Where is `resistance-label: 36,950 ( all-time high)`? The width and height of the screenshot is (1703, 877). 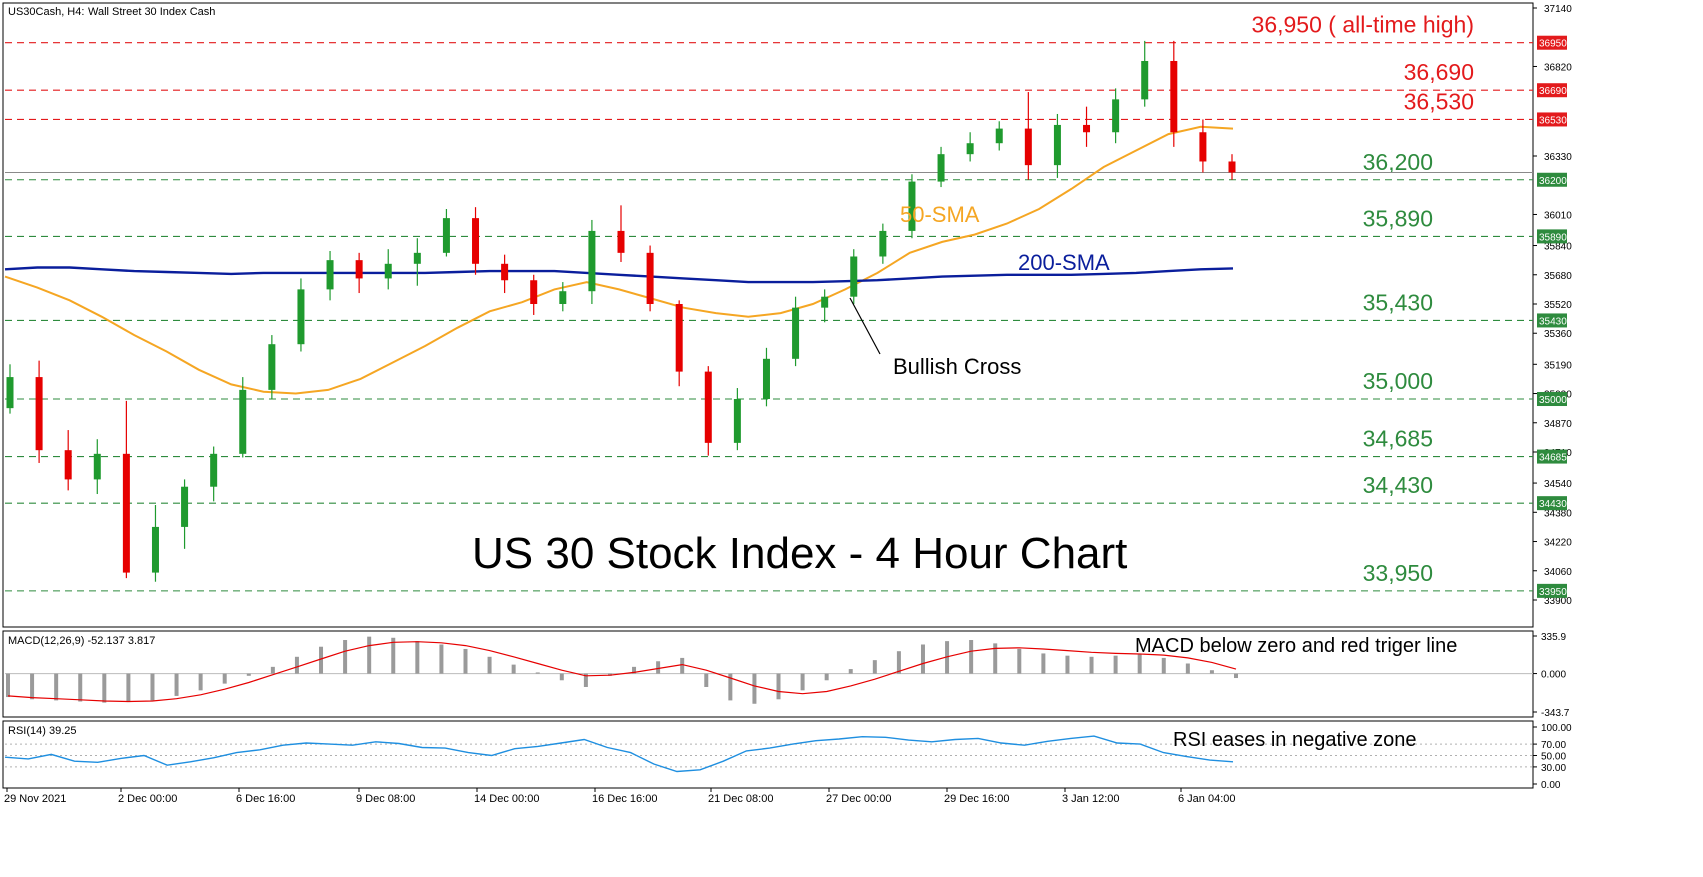 resistance-label: 36,950 ( all-time high) is located at coordinates (1363, 25).